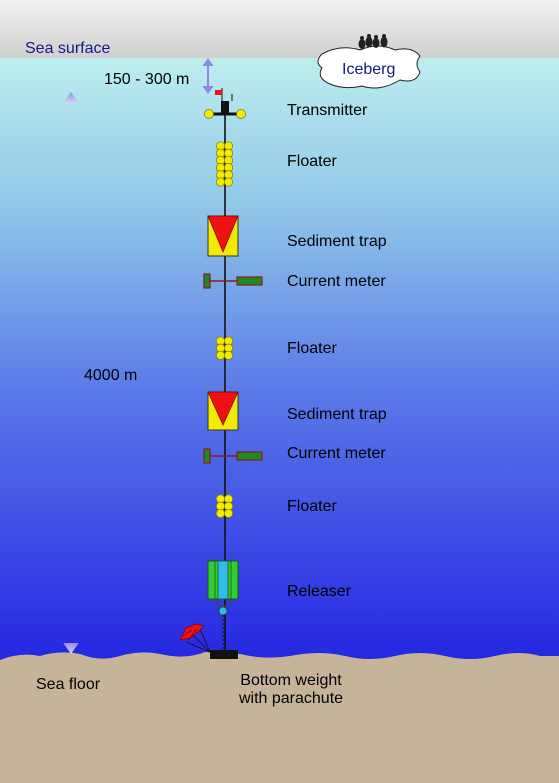 This screenshot has width=559, height=783. Describe the element at coordinates (319, 591) in the screenshot. I see `releaser-label: Releaser` at that location.